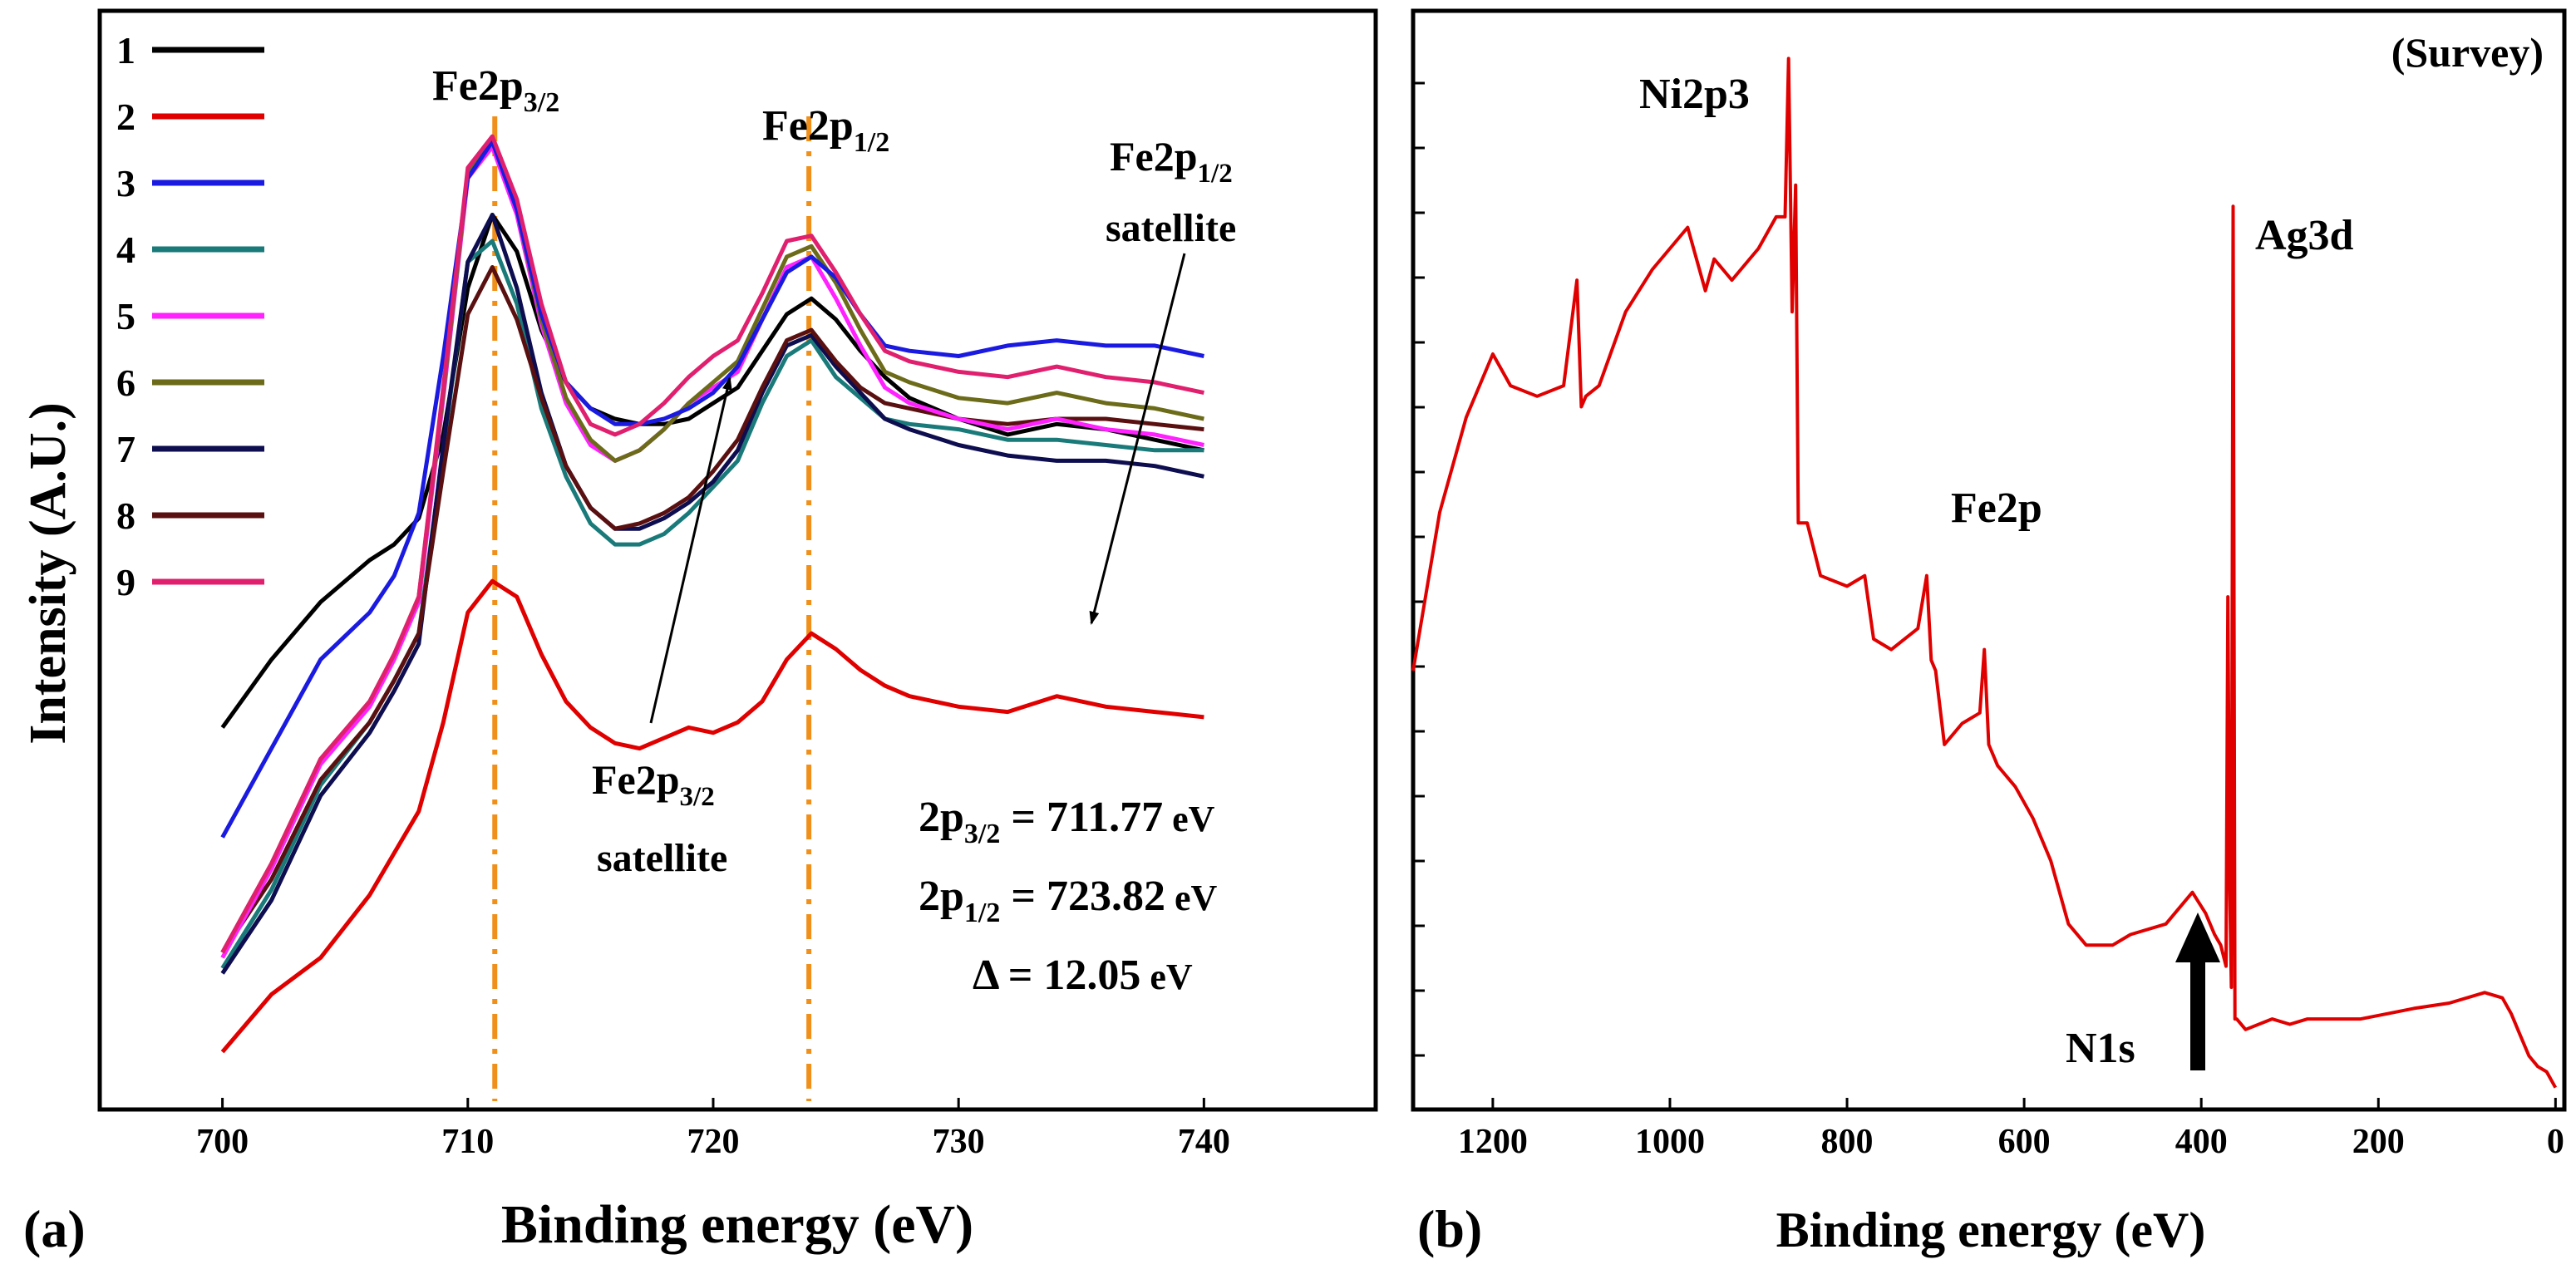 This screenshot has width=2576, height=1284. I want to click on panel-a-x-tick-label: 700, so click(222, 1142).